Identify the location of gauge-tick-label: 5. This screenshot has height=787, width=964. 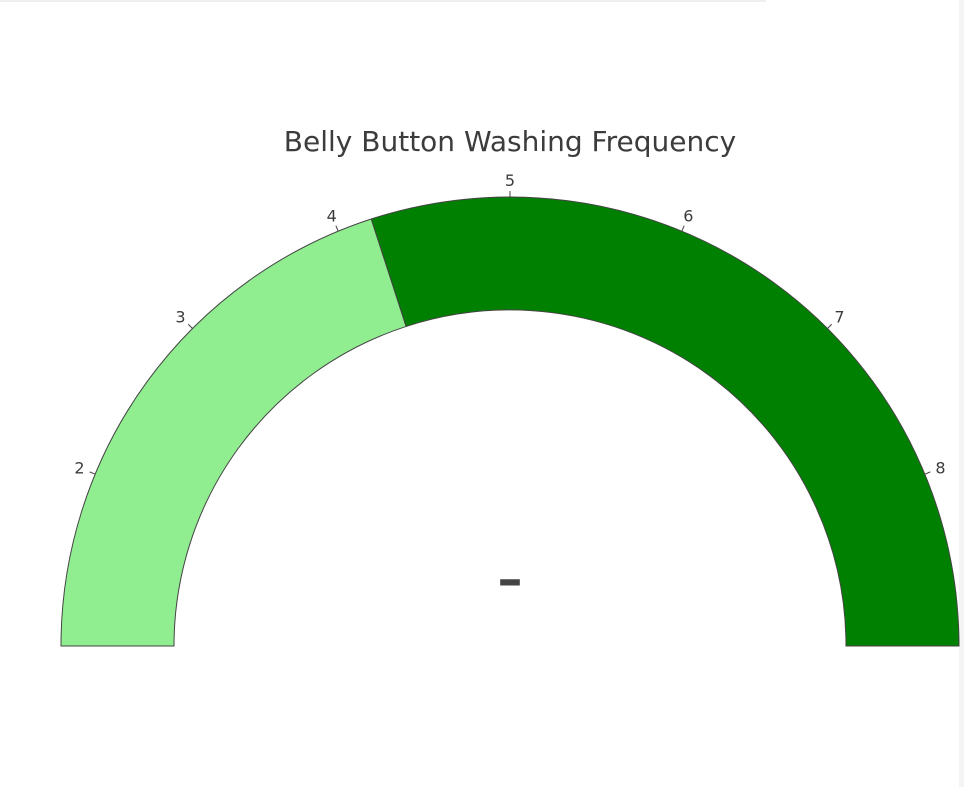
(510, 180).